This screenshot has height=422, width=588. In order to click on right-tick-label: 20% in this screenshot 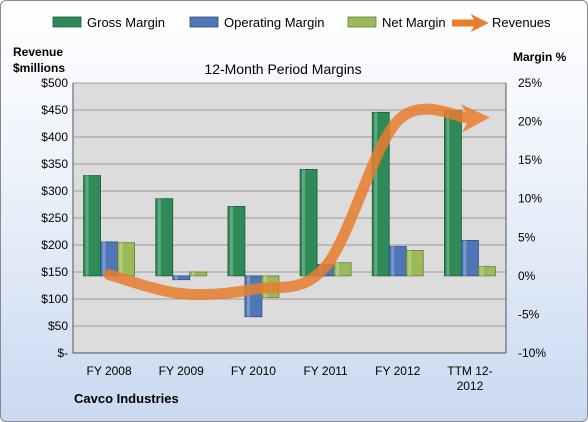, I will do `click(530, 122)`.